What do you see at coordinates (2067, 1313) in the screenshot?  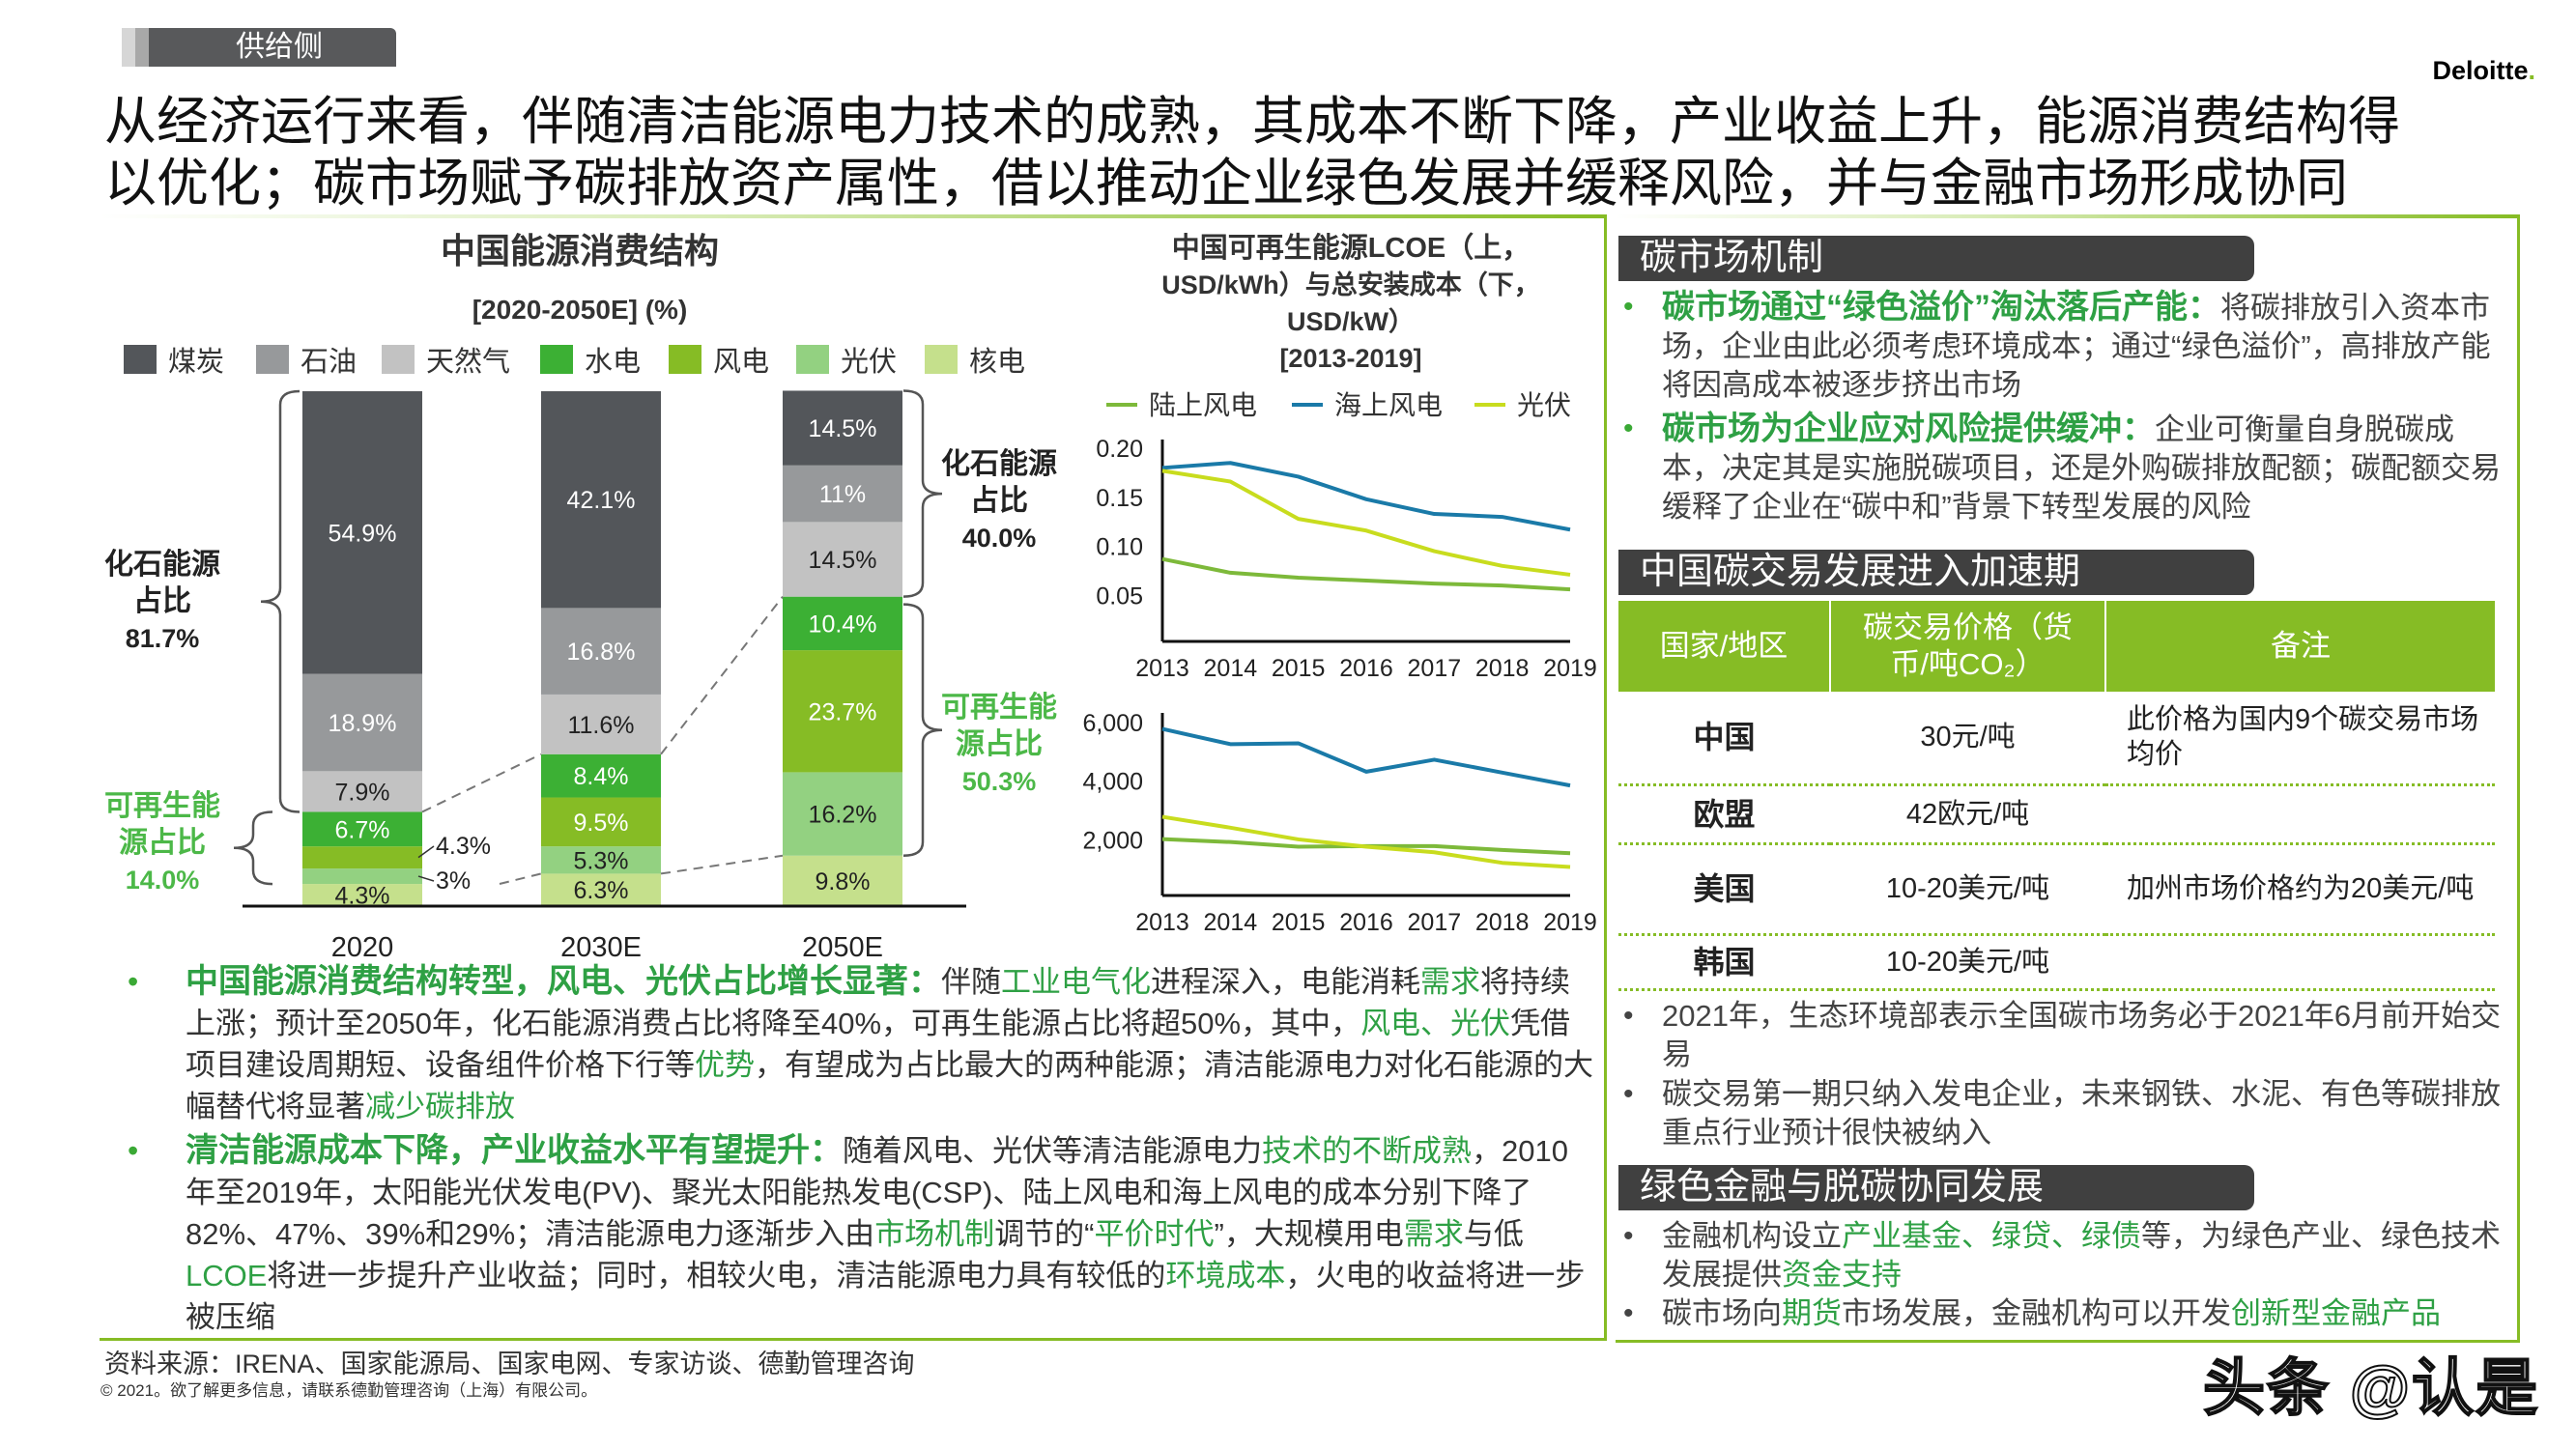 I see `green-finance-bullet-2: • 碳市场向期货市场发展，金融机构可以开发创新型金融产品` at bounding box center [2067, 1313].